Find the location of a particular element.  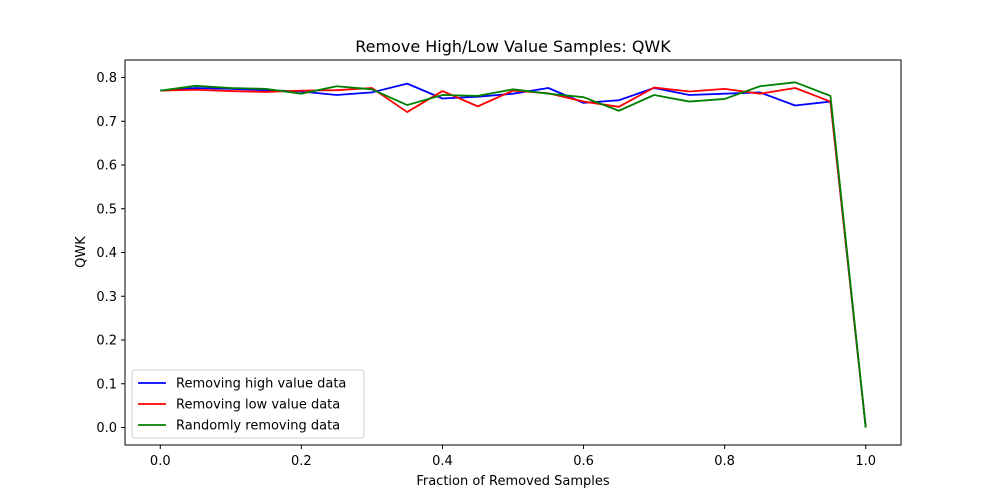

x-tick-label: 0.6 is located at coordinates (583, 461).